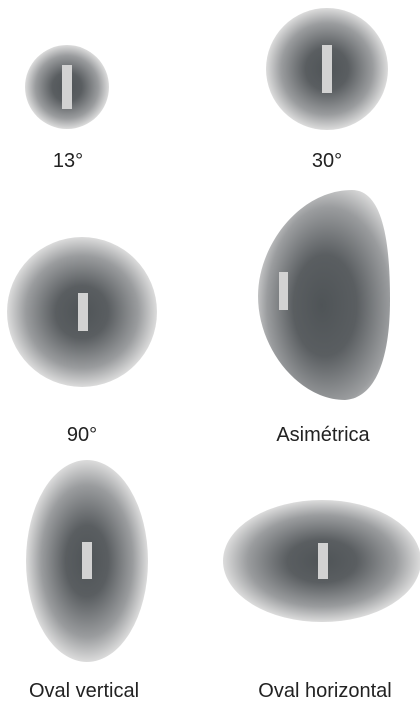  I want to click on nozzle-marker-oval-vertical, so click(87, 560).